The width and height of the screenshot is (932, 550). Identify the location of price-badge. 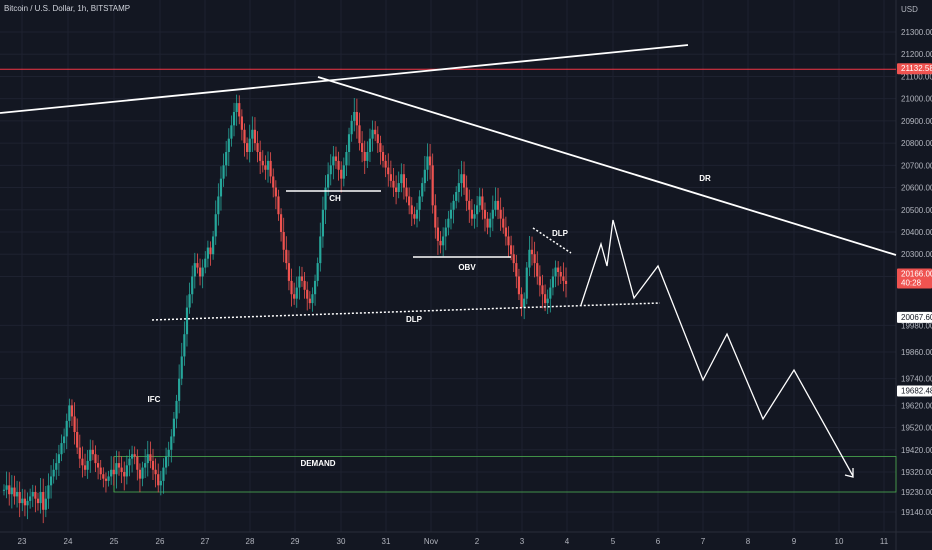
(914, 317).